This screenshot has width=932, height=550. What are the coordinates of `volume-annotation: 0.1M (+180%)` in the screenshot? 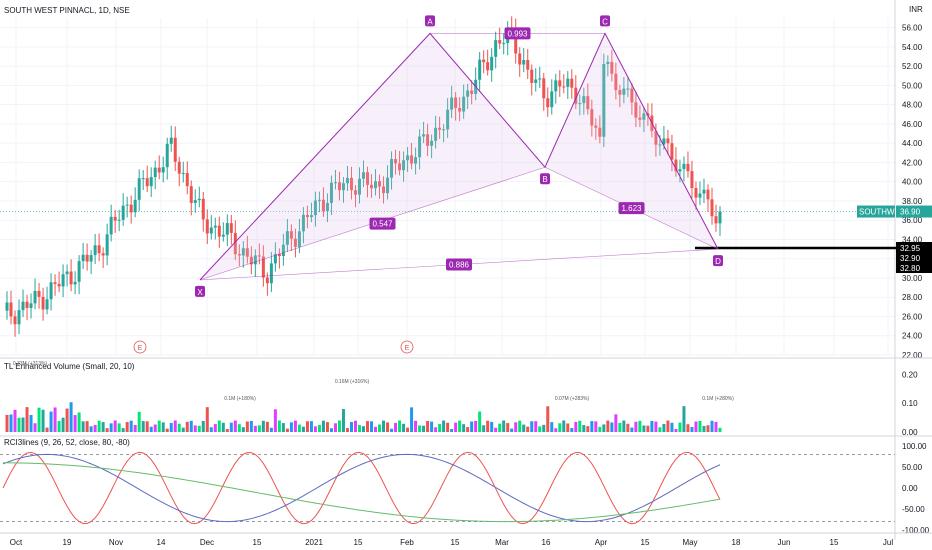 It's located at (240, 399).